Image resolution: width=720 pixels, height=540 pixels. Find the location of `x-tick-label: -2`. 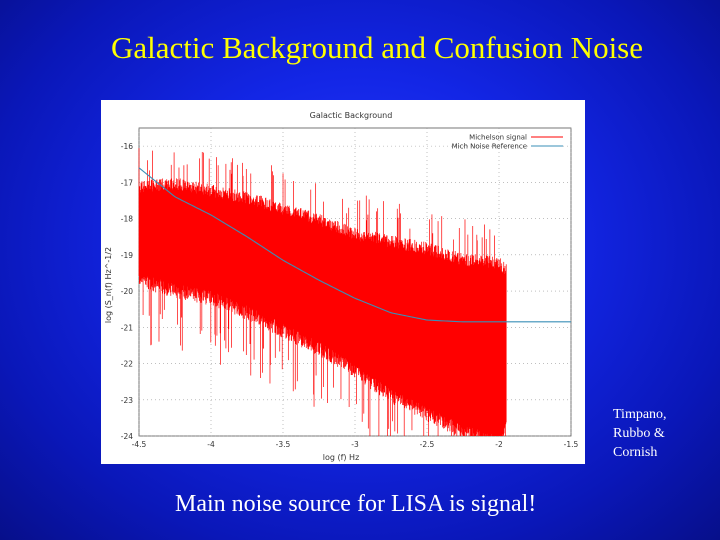

x-tick-label: -2 is located at coordinates (499, 444).